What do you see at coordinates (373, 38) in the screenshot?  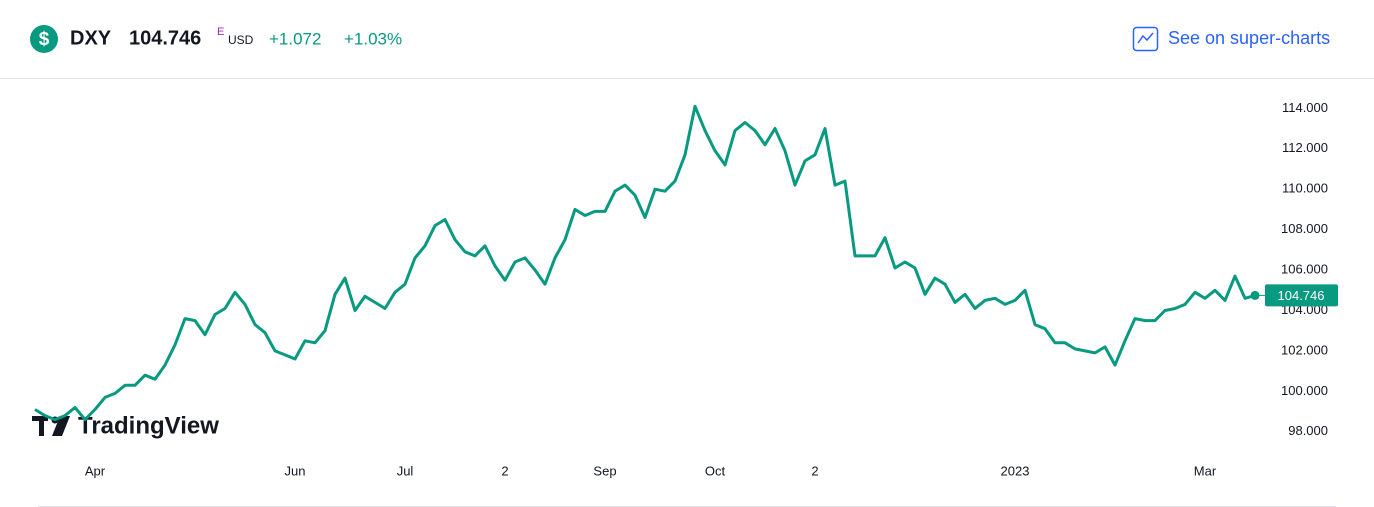 I see `change-percent: +1.03%` at bounding box center [373, 38].